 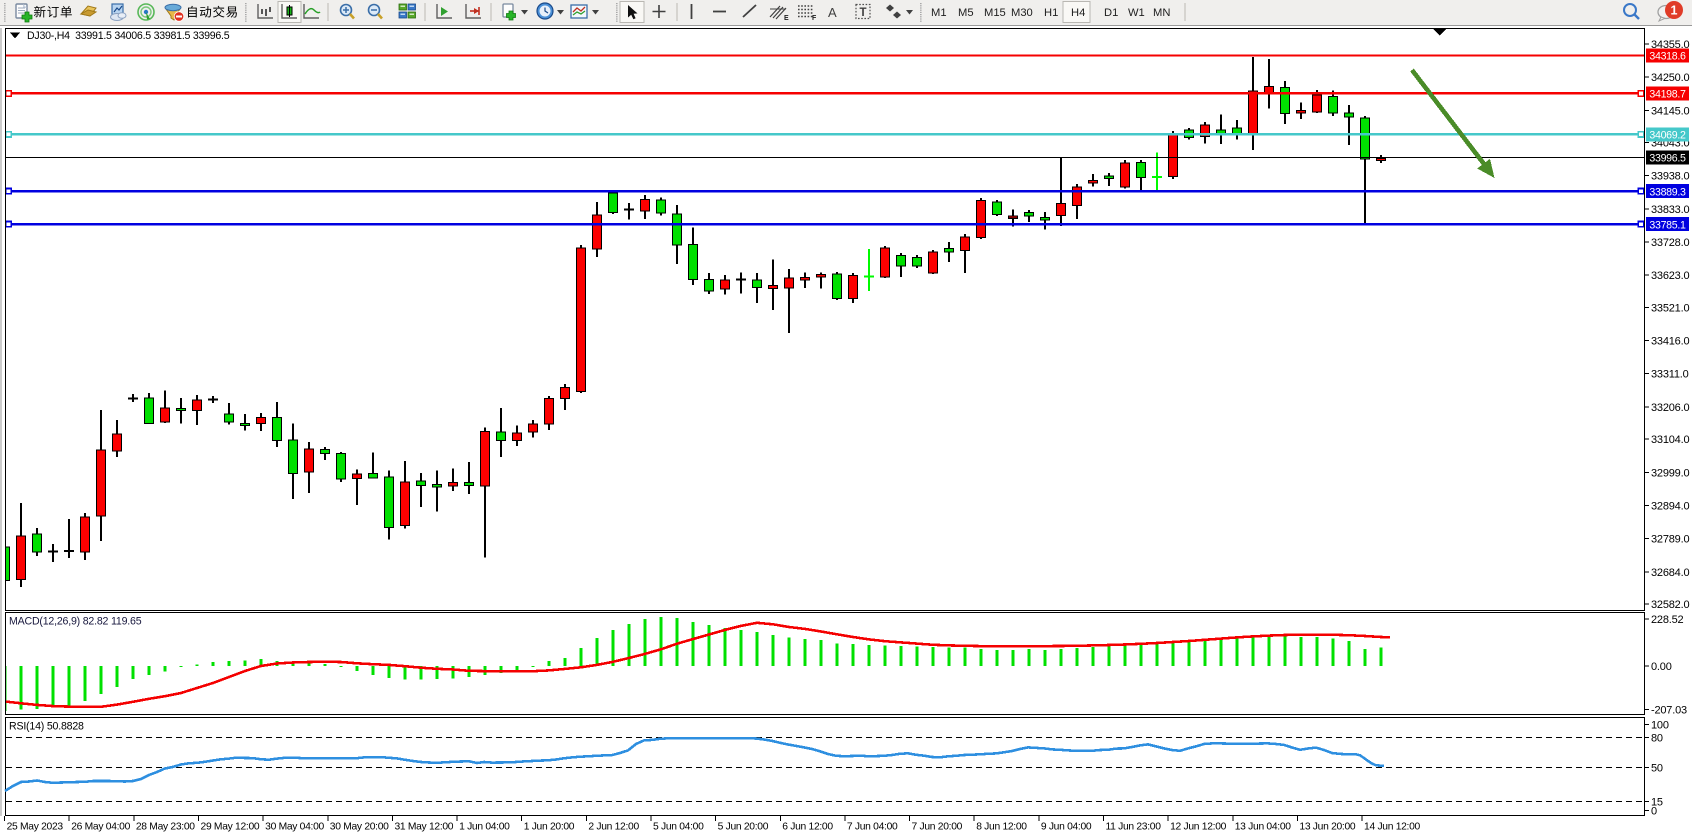 What do you see at coordinates (832, 12) in the screenshot?
I see `svg-text: A` at bounding box center [832, 12].